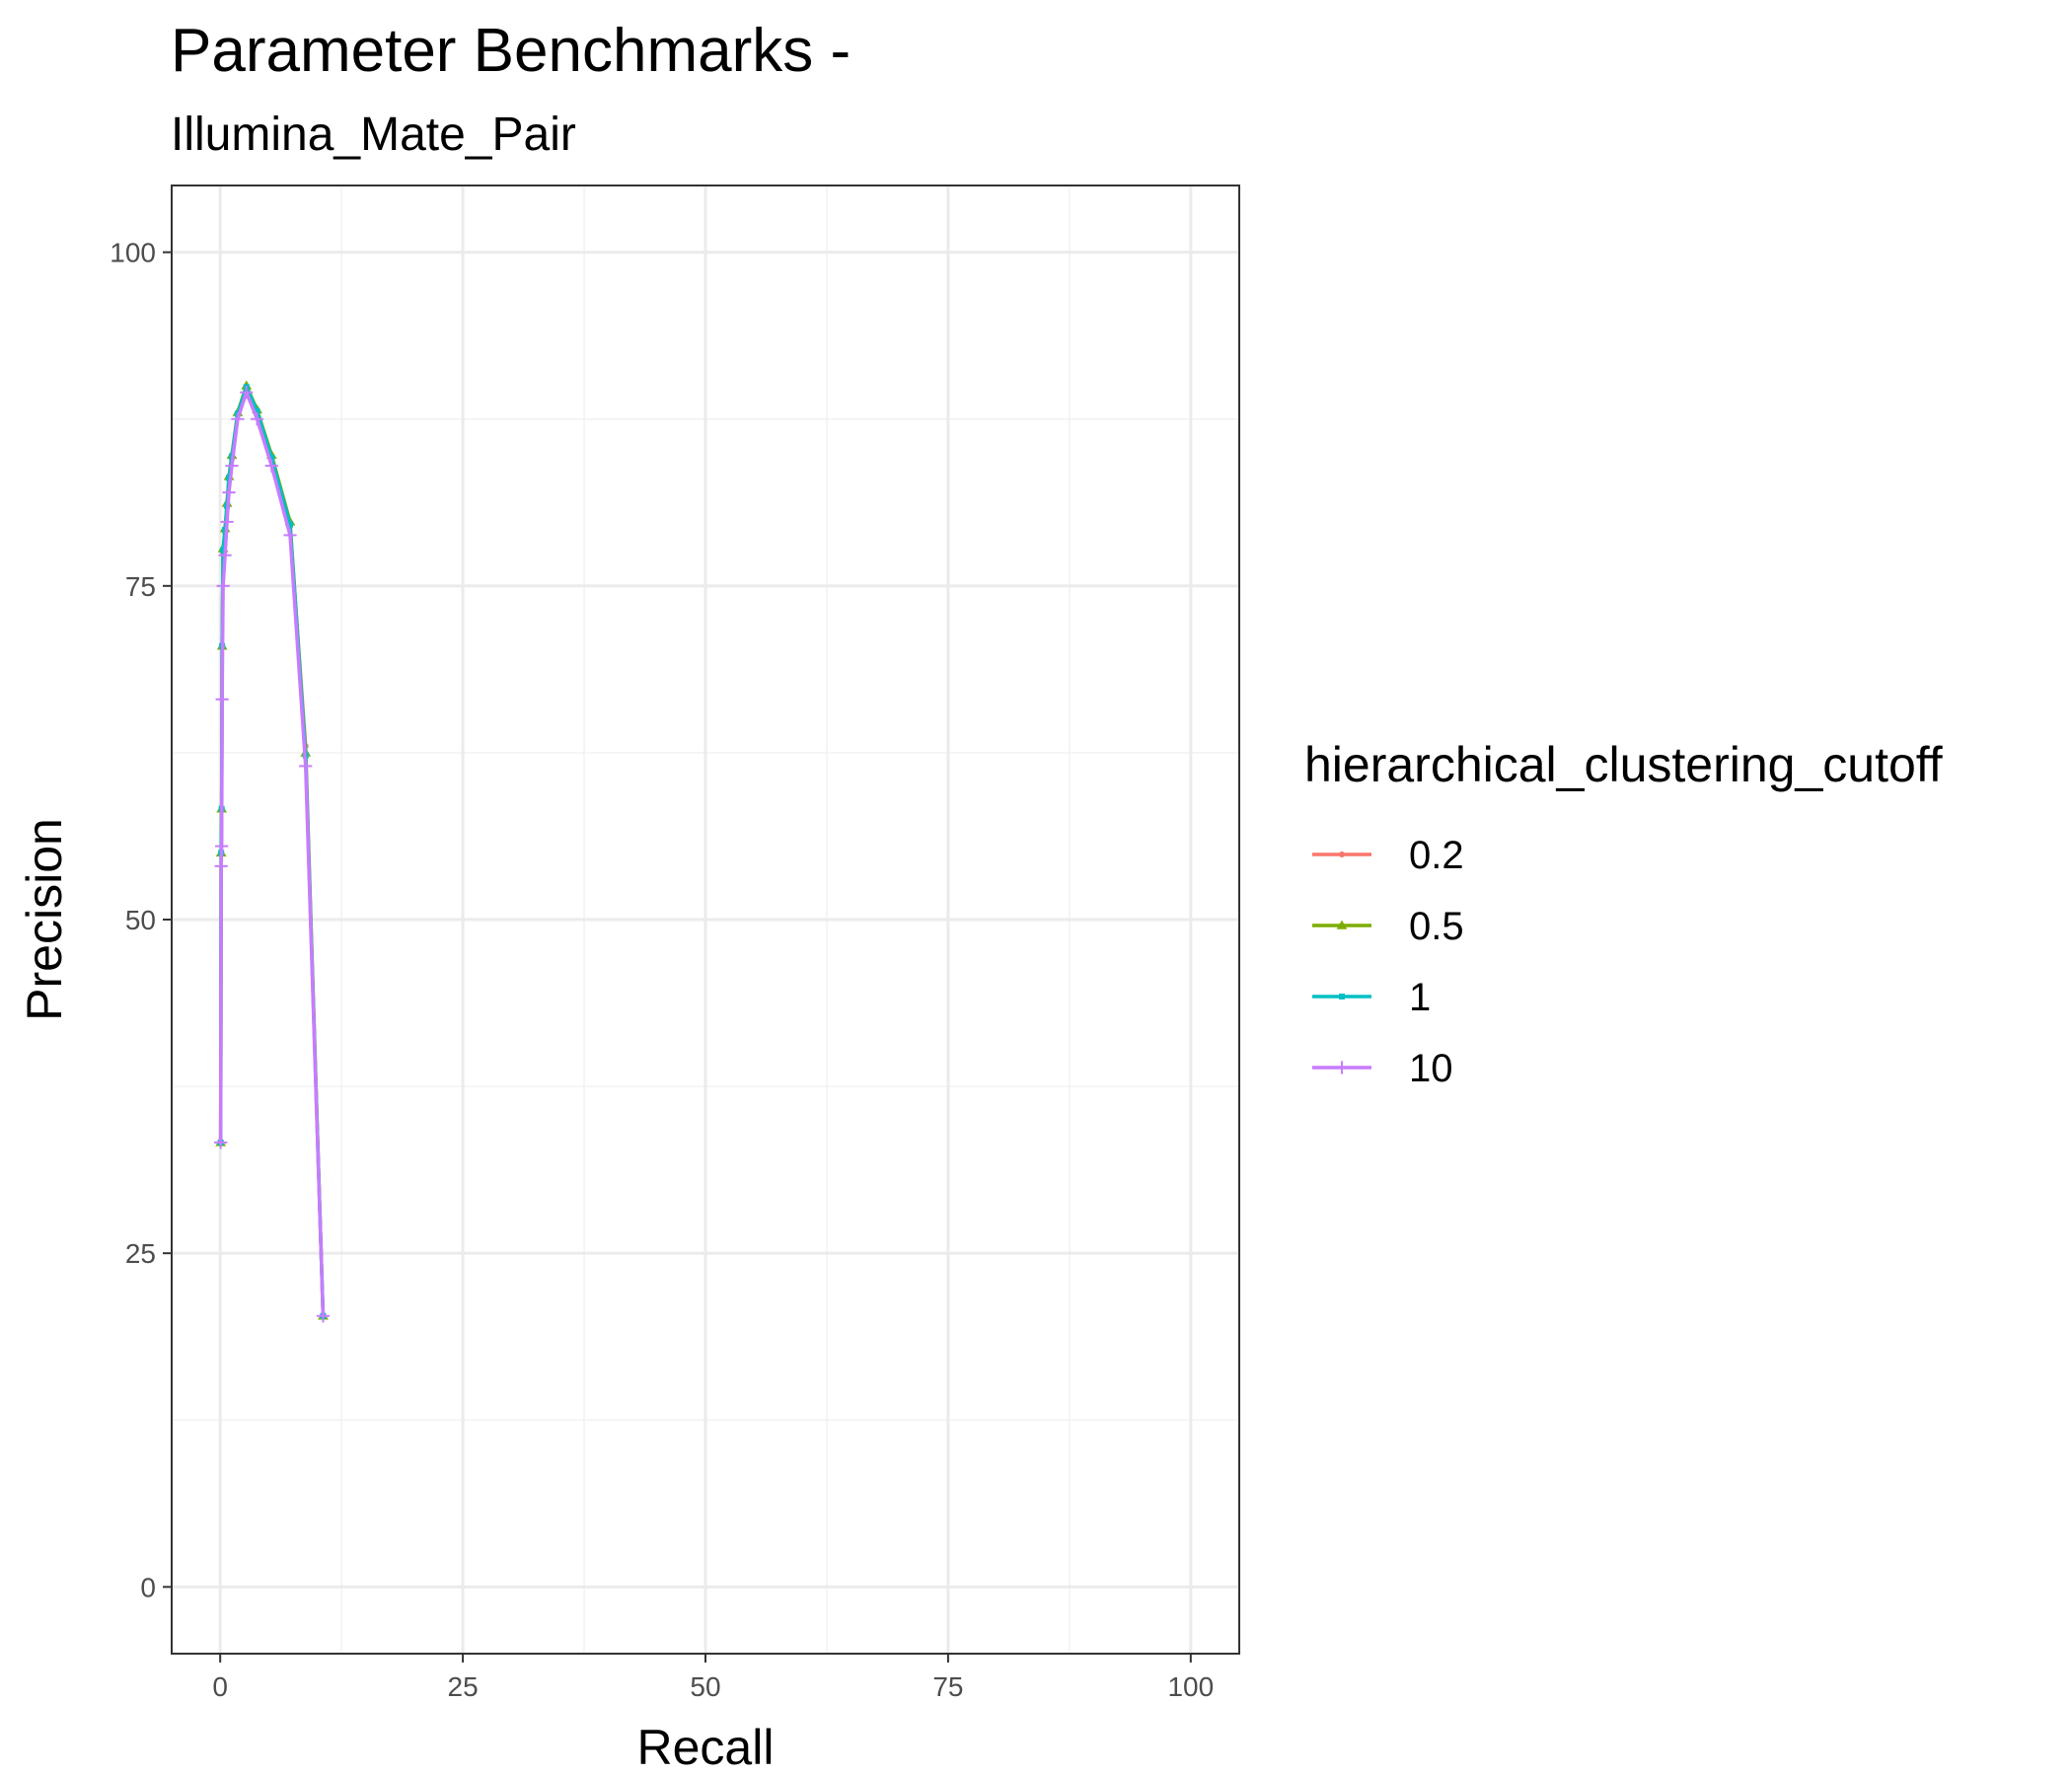 This screenshot has height=1776, width=2072. Describe the element at coordinates (1437, 855) in the screenshot. I see `legend-label: 0.2` at that location.